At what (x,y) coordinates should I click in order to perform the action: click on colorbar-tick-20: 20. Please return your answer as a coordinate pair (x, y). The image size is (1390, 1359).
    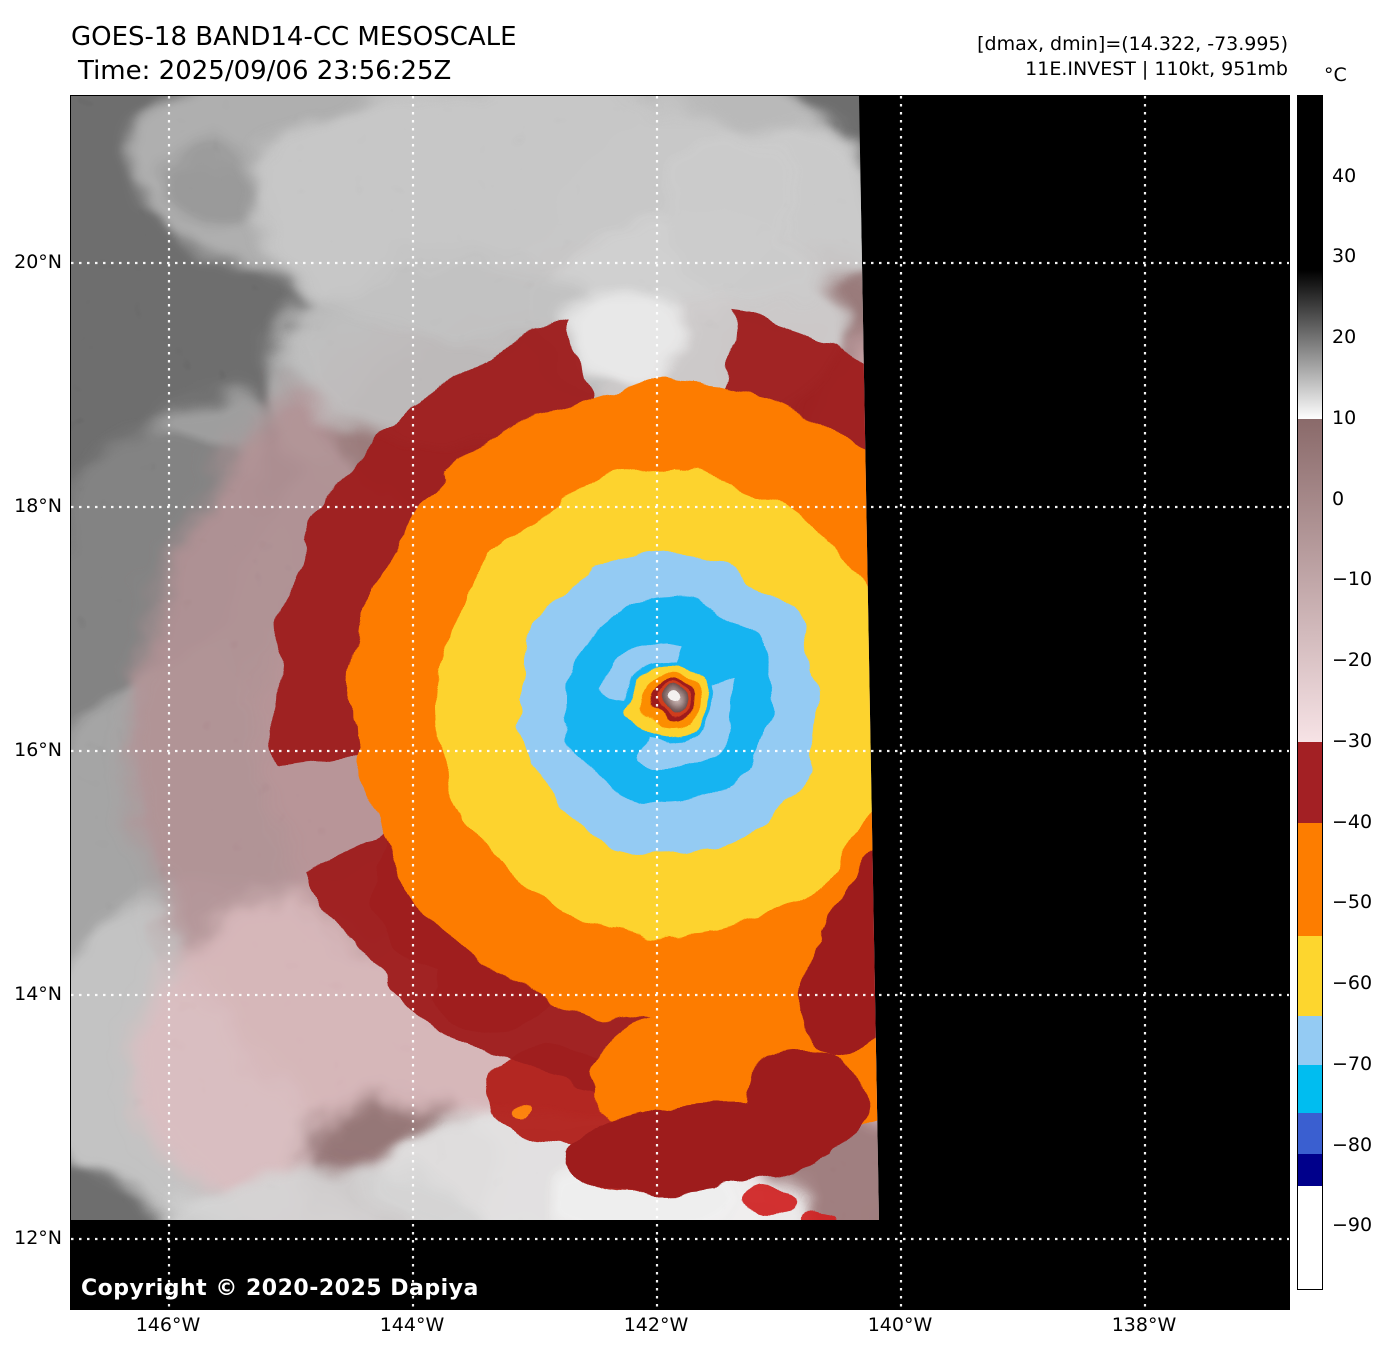
    Looking at the image, I should click on (1344, 337).